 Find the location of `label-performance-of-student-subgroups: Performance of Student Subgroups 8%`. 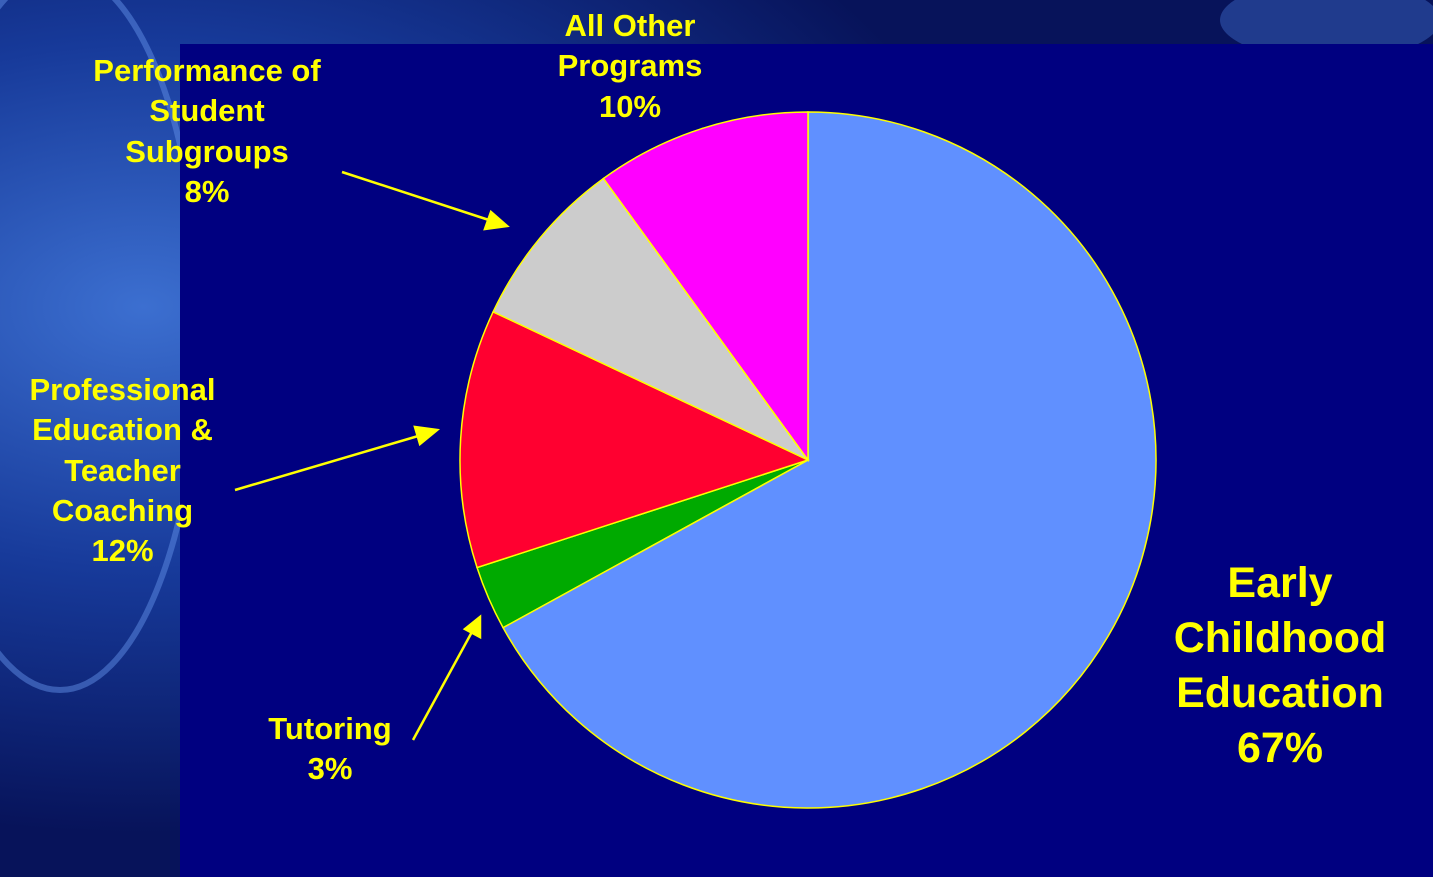

label-performance-of-student-subgroups: Performance of Student Subgroups 8% is located at coordinates (207, 131).